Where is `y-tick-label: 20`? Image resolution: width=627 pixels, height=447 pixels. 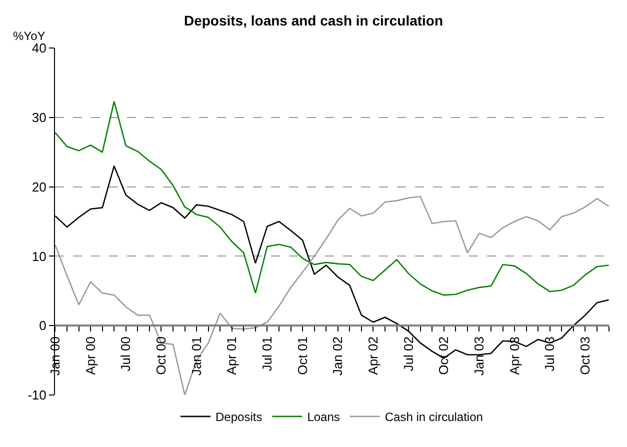 y-tick-label: 20 is located at coordinates (39, 186).